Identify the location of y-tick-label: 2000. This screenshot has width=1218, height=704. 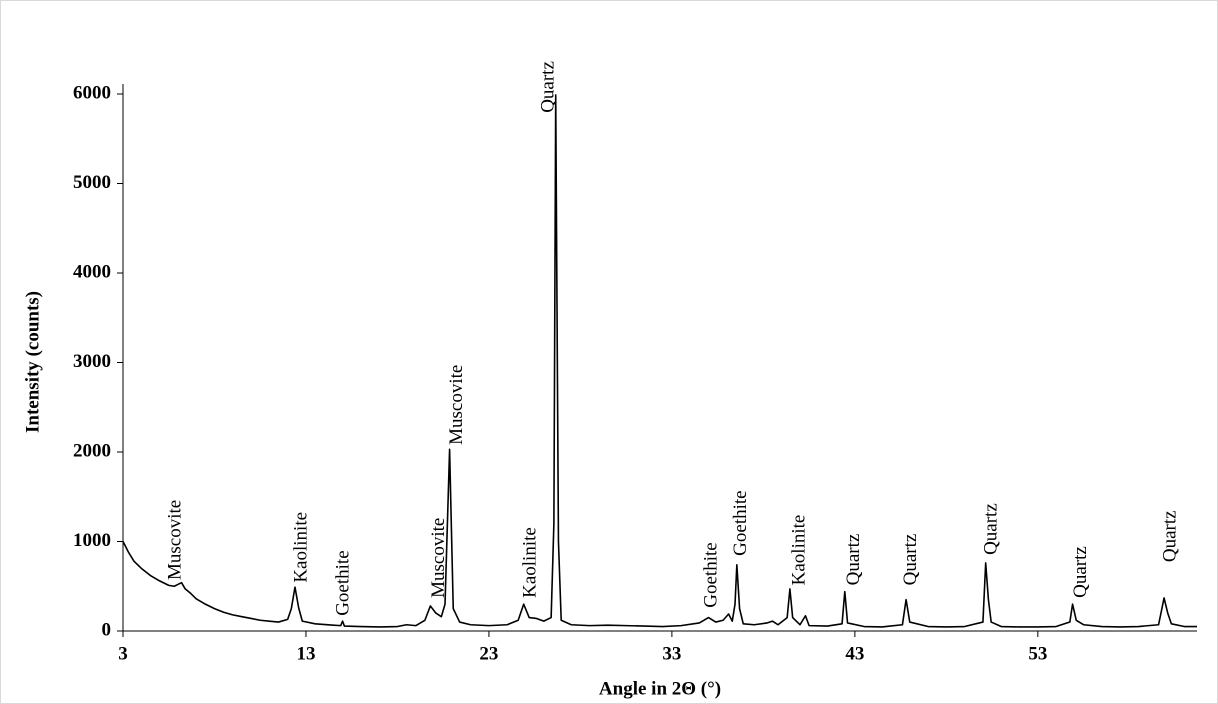
(92, 450).